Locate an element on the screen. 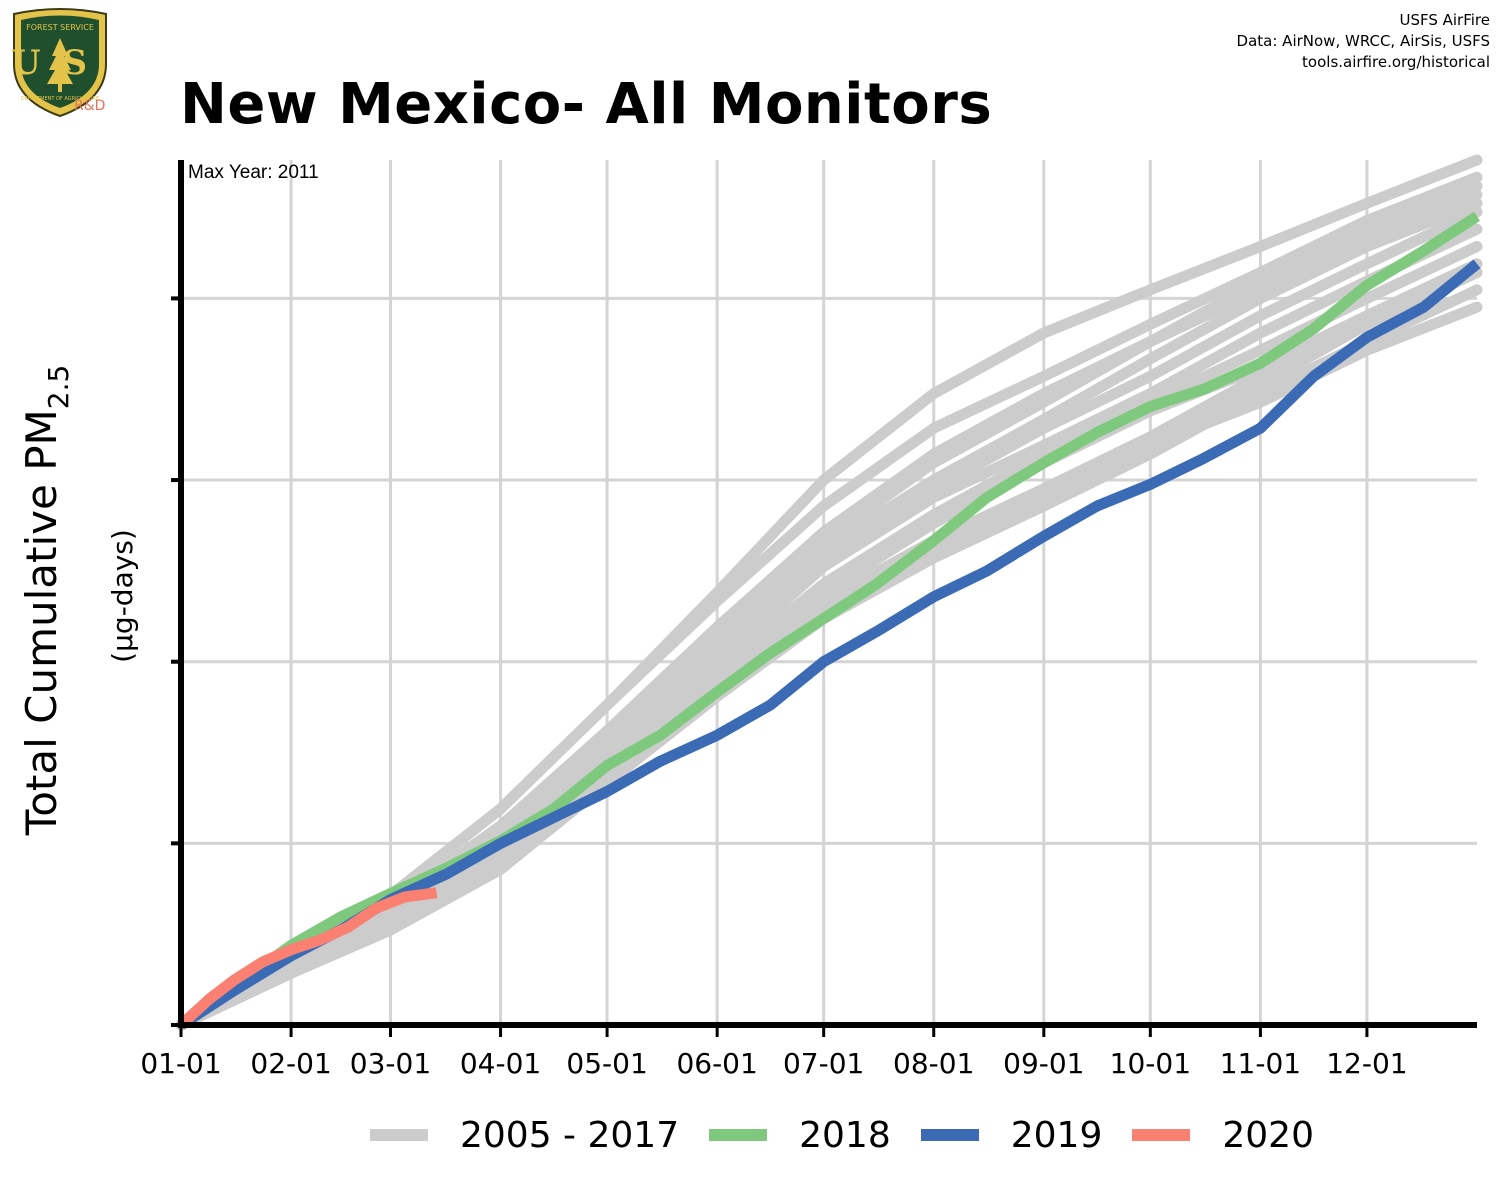 The height and width of the screenshot is (1200, 1500). y-axis-subscript: 2.5 is located at coordinates (58, 387).